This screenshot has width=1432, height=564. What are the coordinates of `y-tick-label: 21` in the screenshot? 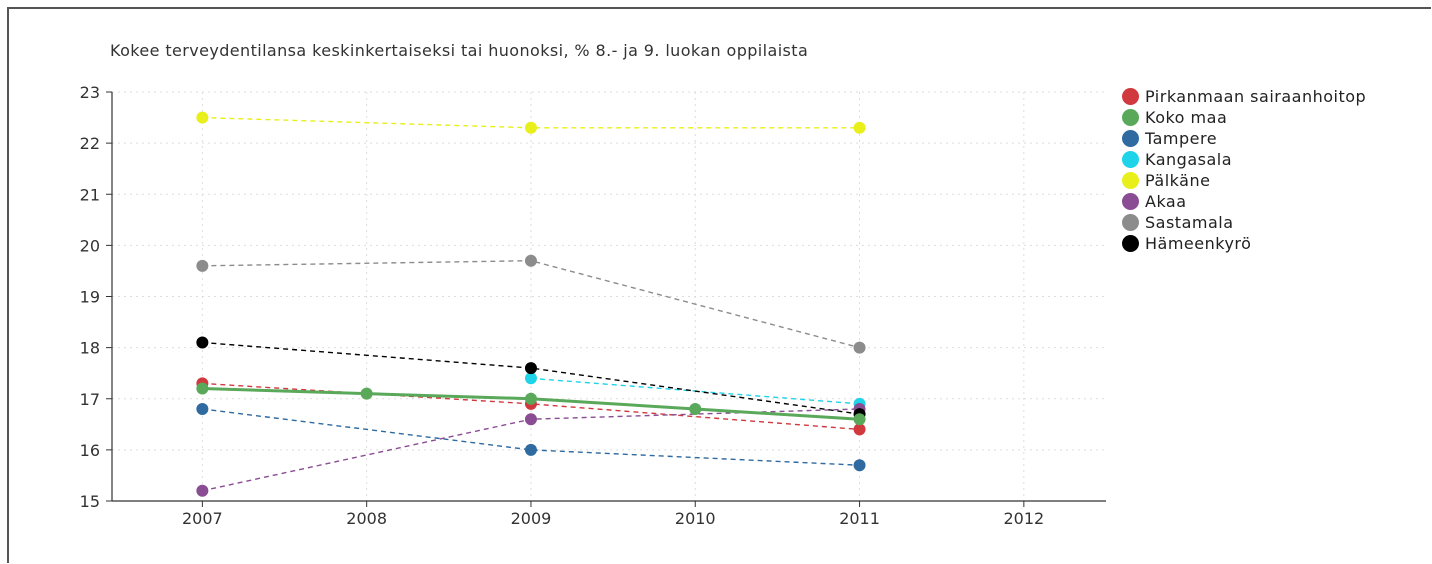 It's located at (90, 194).